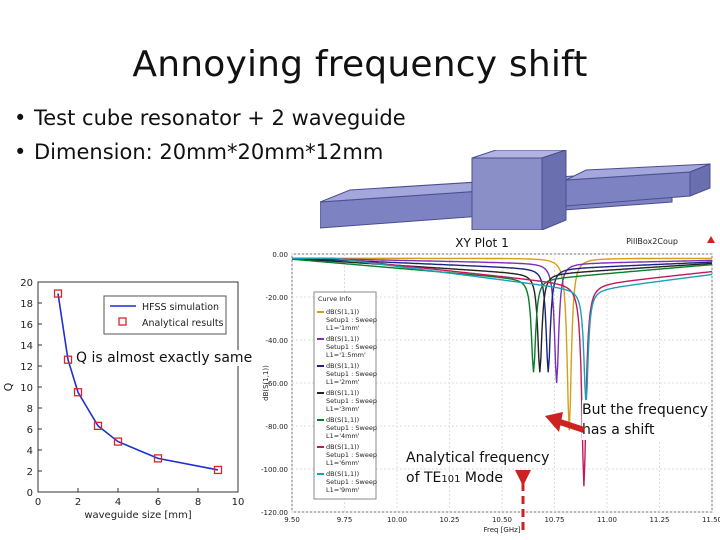 This screenshot has height=540, width=720. Describe the element at coordinates (482, 478) in the screenshot. I see `mode-suffix: Mode` at that location.